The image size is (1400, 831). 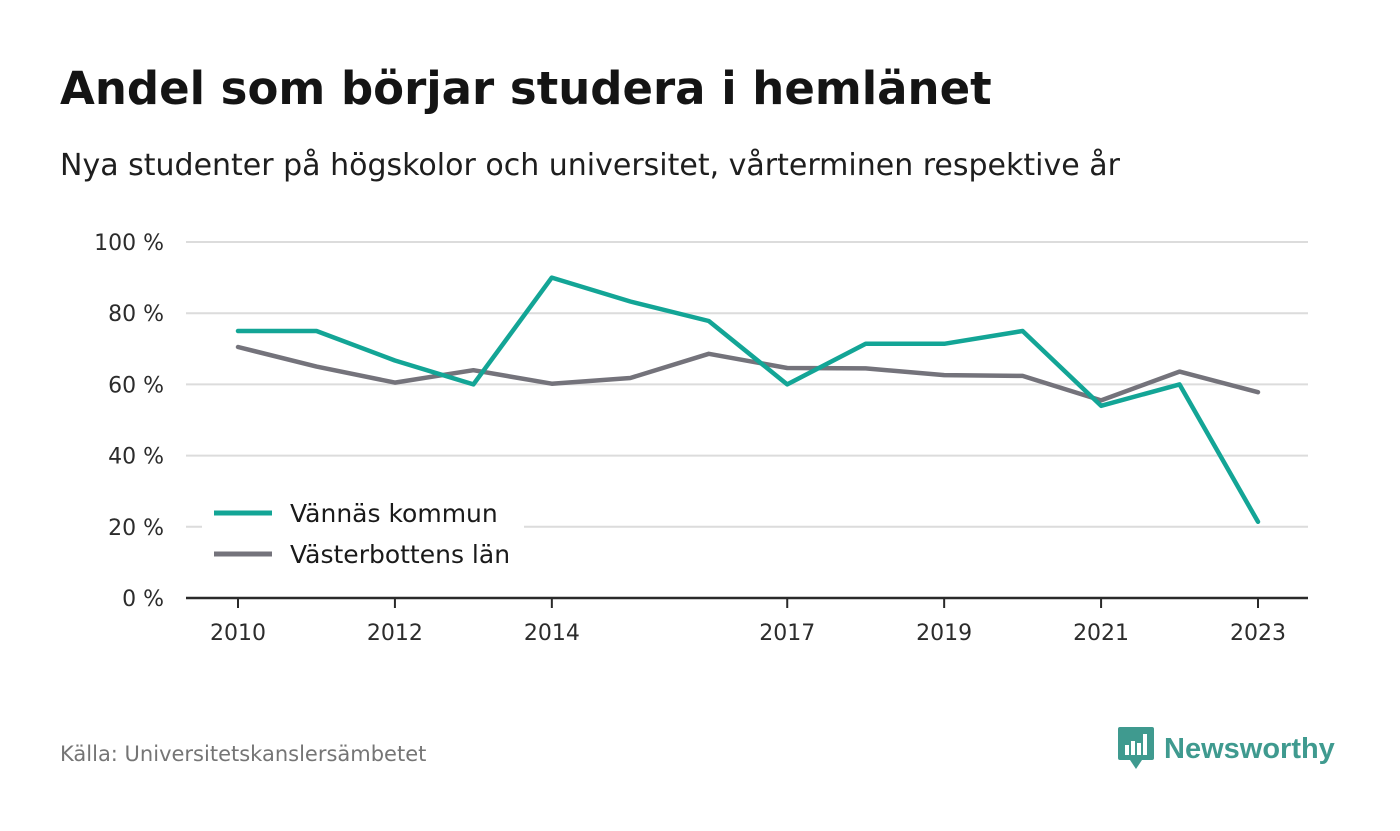 I want to click on x-tick-label: 2019, so click(x=944, y=633).